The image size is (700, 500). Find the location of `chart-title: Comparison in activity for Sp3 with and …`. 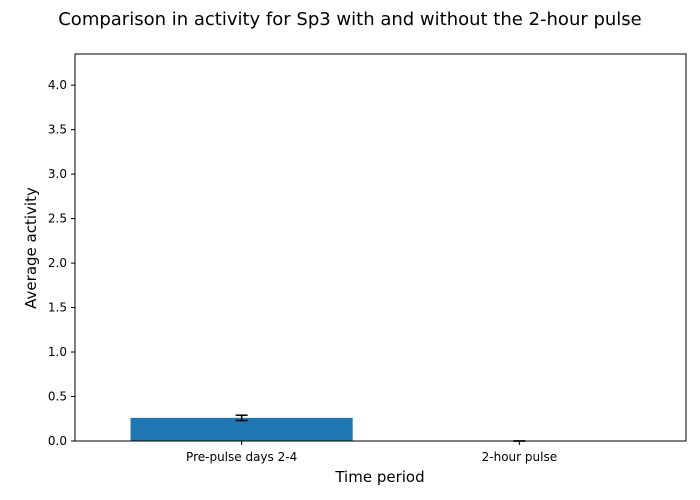

chart-title: Comparison in activity for Sp3 with and … is located at coordinates (350, 19).